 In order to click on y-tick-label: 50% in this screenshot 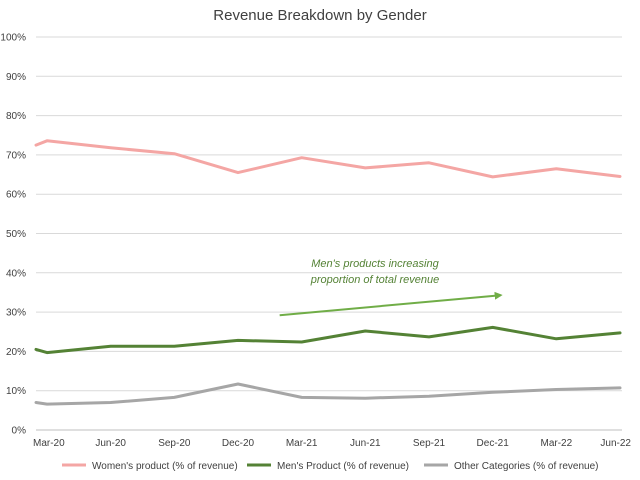, I will do `click(16, 234)`.